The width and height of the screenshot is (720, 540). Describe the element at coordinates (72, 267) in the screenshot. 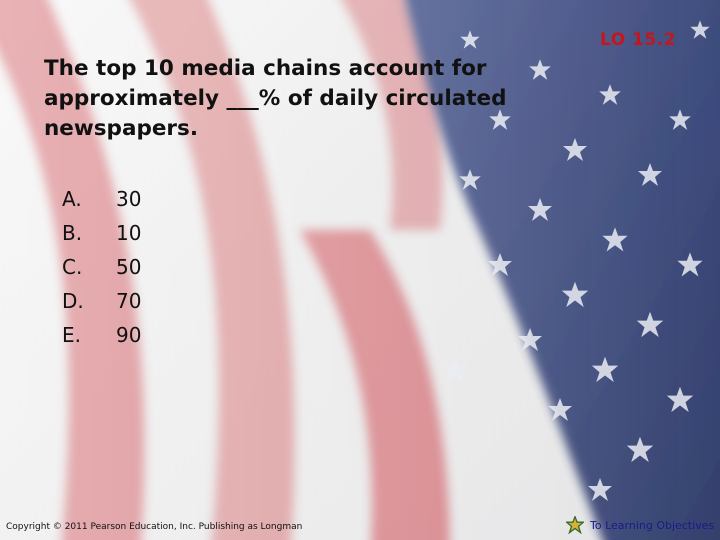

I see `choice-letter: C.` at that location.